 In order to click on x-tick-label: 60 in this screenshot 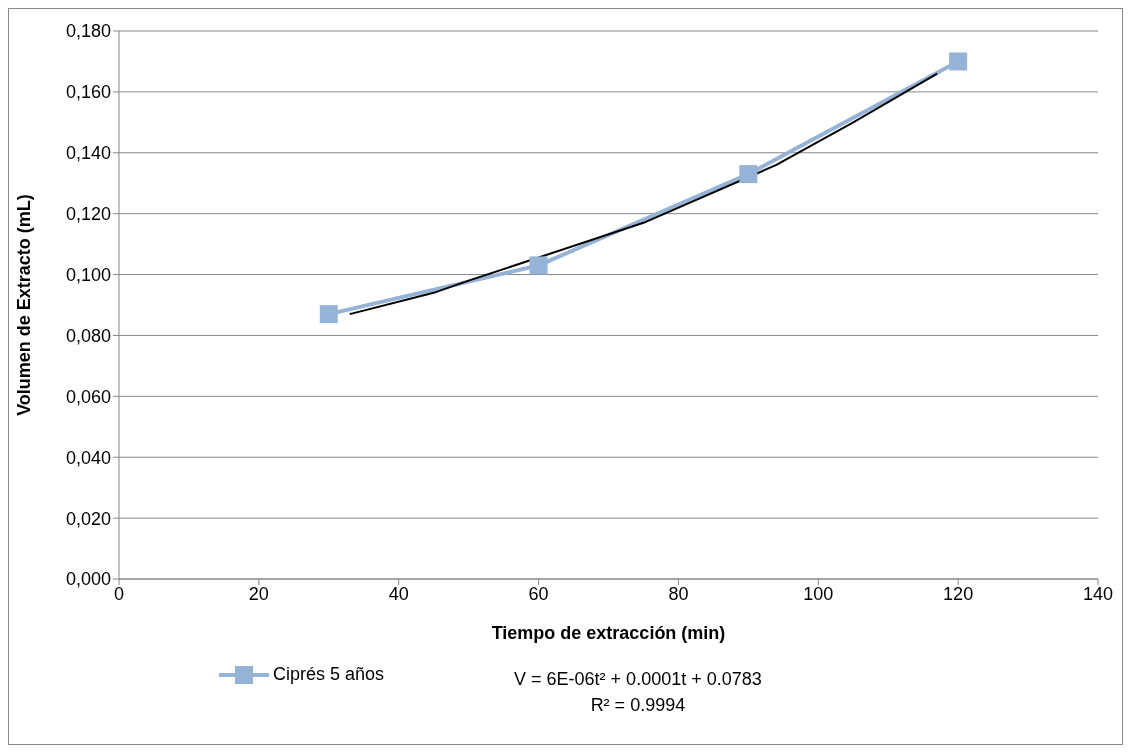, I will do `click(538, 593)`.